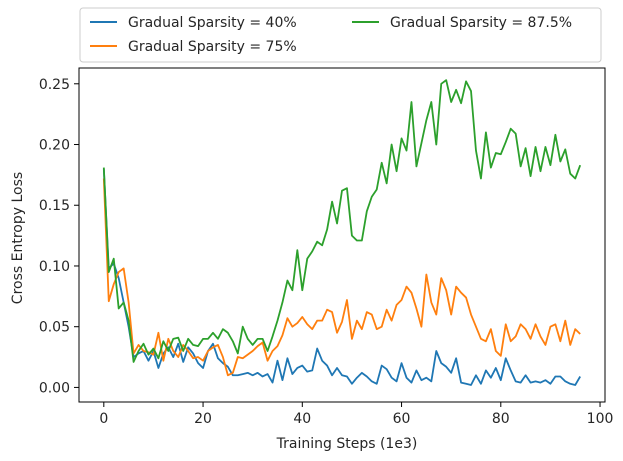  I want to click on x-tick-label: 100, so click(600, 419).